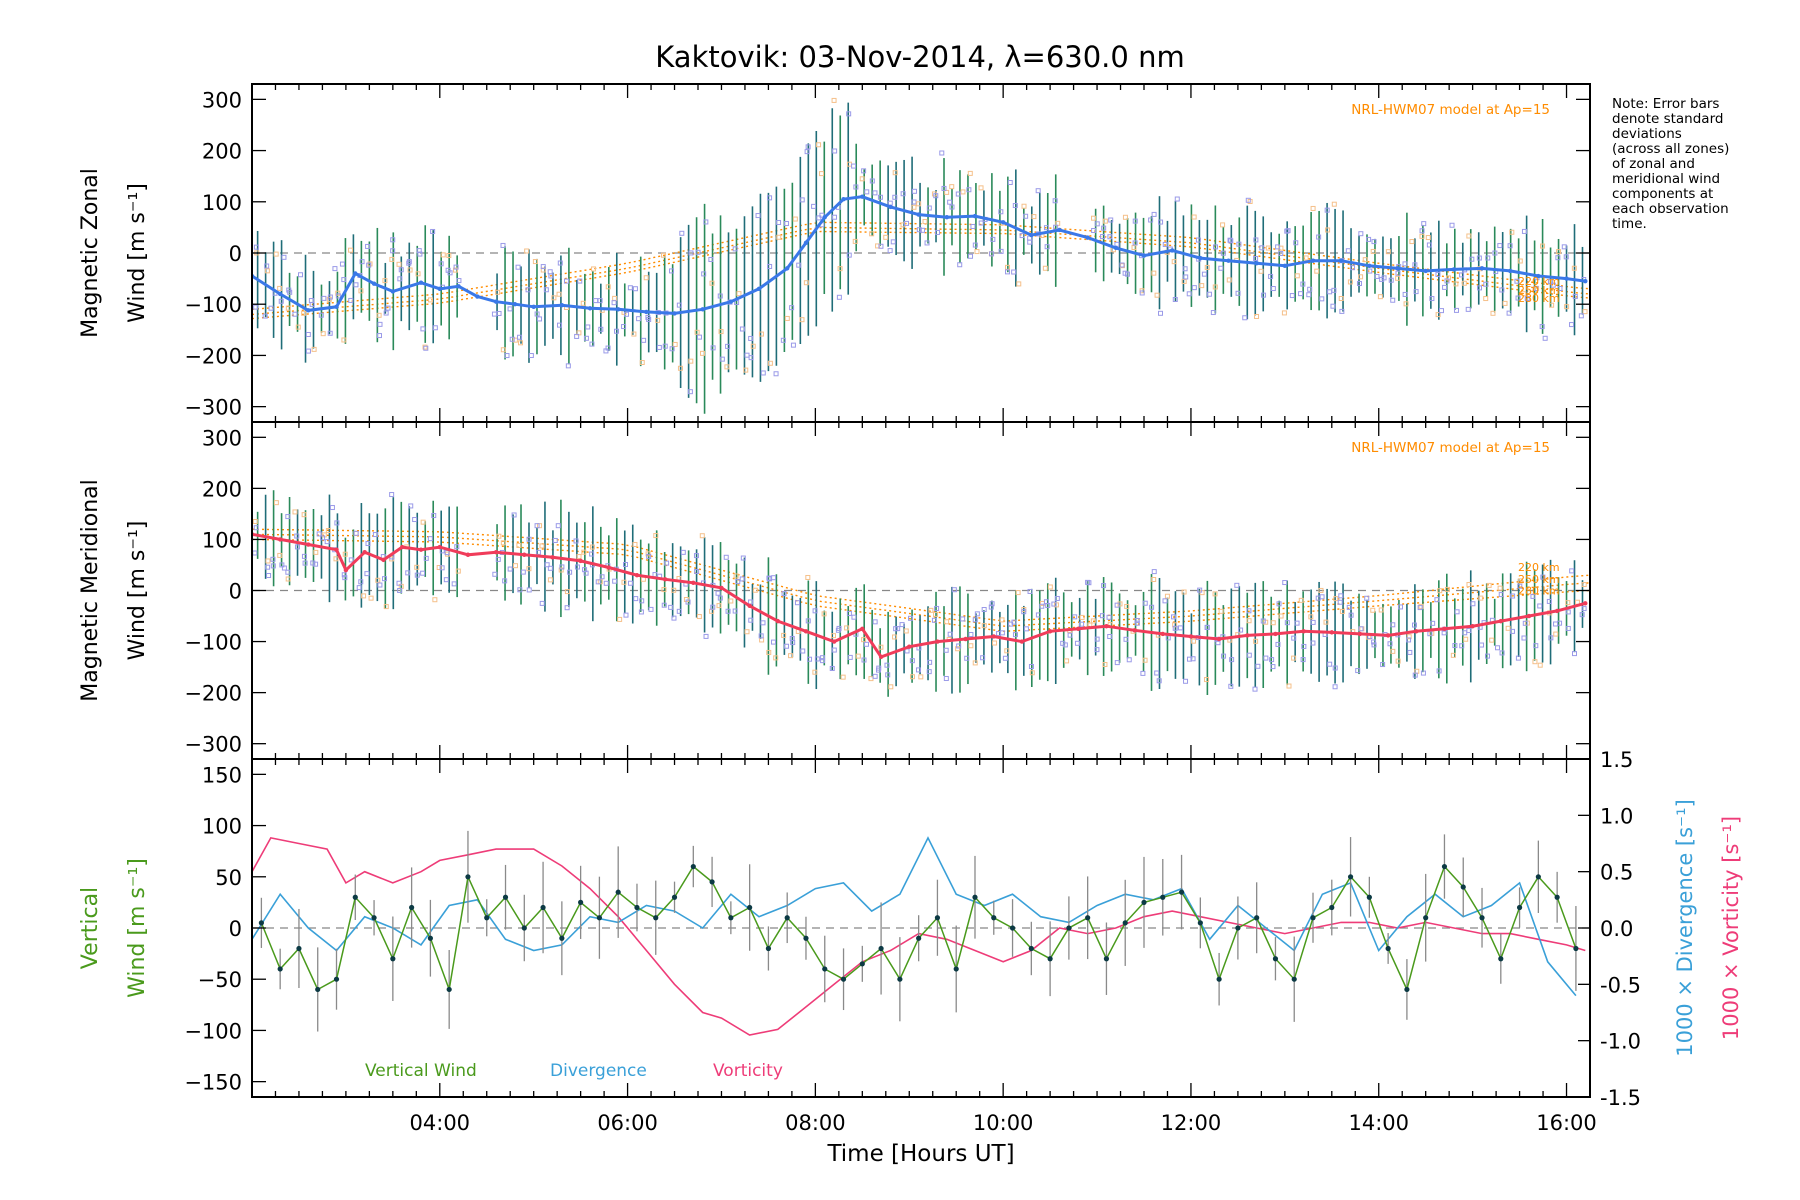 The image size is (1800, 1200). Describe the element at coordinates (1629, 224) in the screenshot. I see `note-line: time.` at that location.